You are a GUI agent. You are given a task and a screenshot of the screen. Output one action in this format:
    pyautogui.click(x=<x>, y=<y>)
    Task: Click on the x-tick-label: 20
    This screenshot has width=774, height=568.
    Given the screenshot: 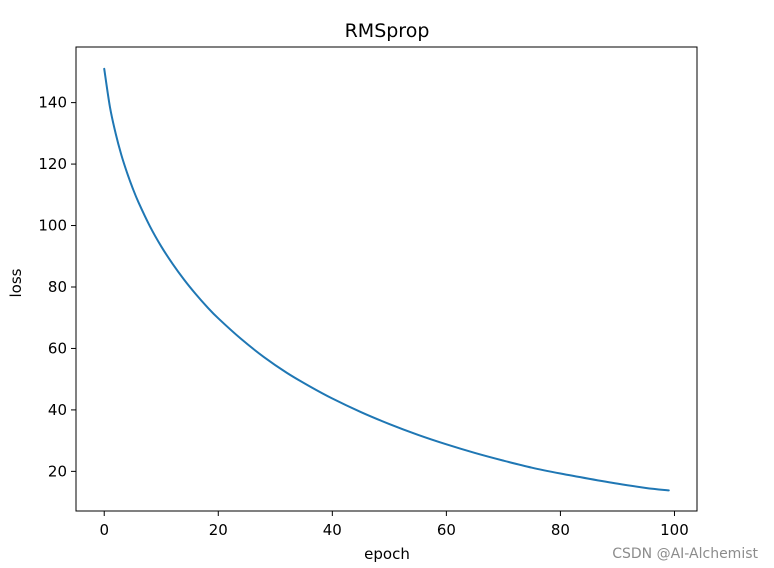 What is the action you would take?
    pyautogui.click(x=218, y=530)
    